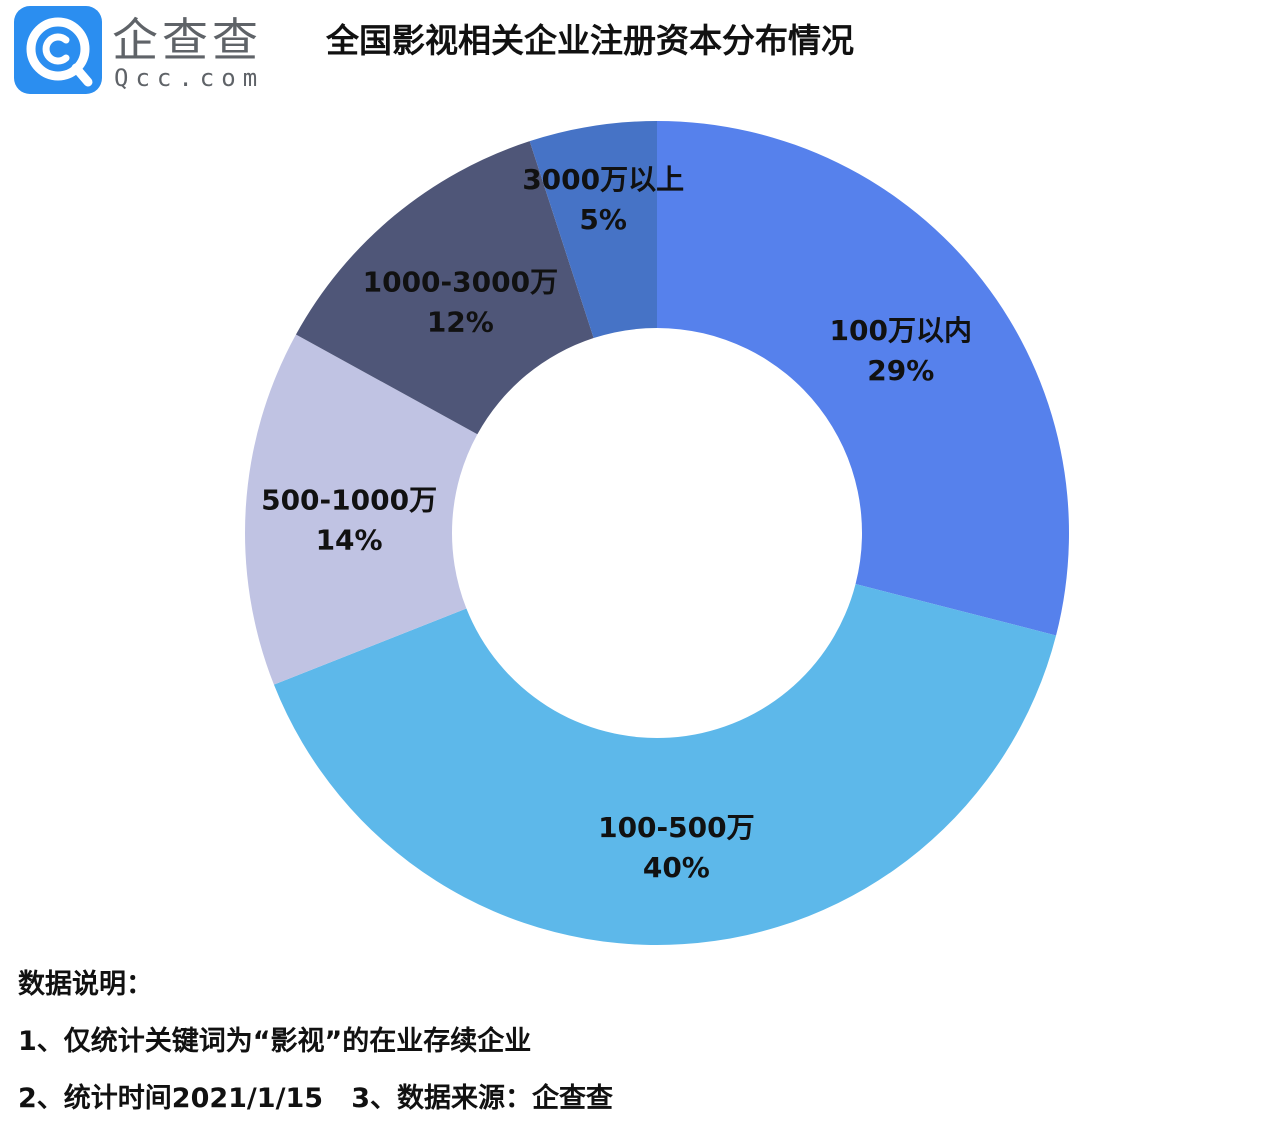  What do you see at coordinates (189, 78) in the screenshot?
I see `brand-domain: Qcc.com` at bounding box center [189, 78].